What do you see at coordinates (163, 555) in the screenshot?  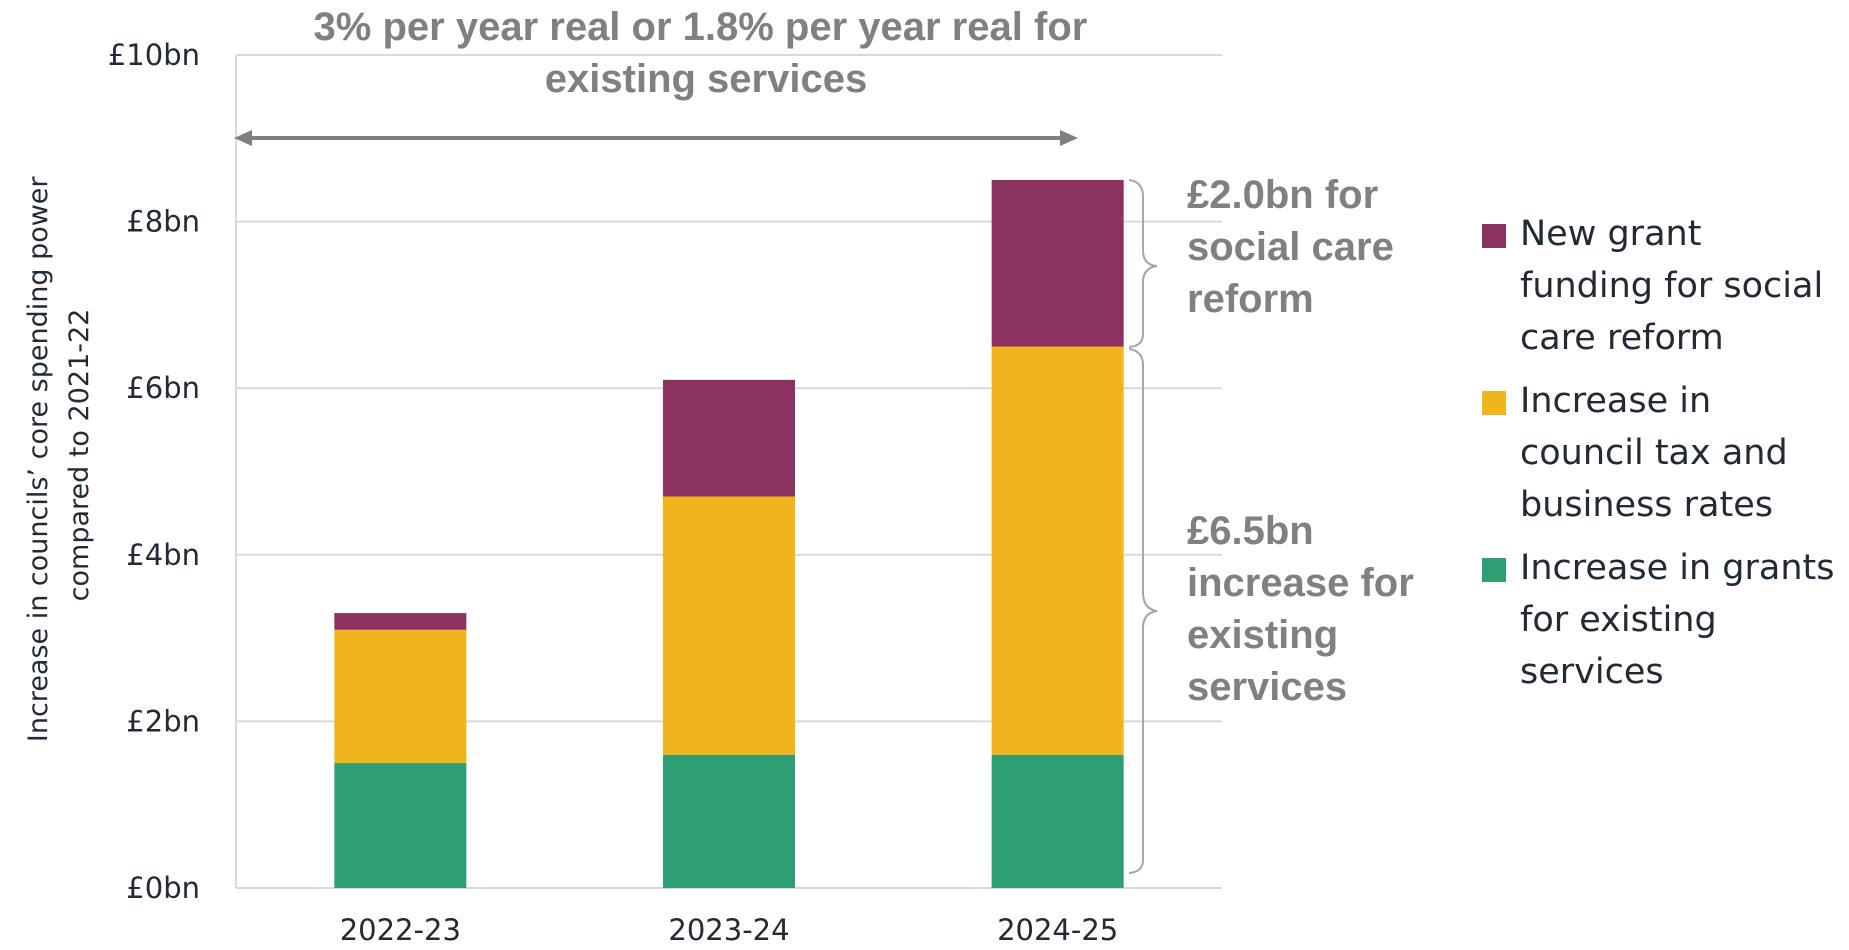 I see `y-tick-label: £4bn` at bounding box center [163, 555].